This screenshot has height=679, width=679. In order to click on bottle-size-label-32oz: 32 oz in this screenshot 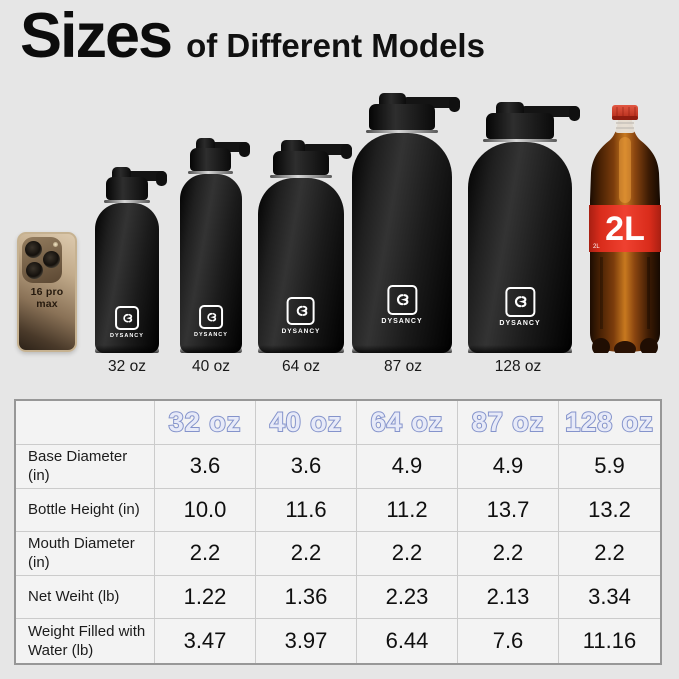, I will do `click(127, 366)`.